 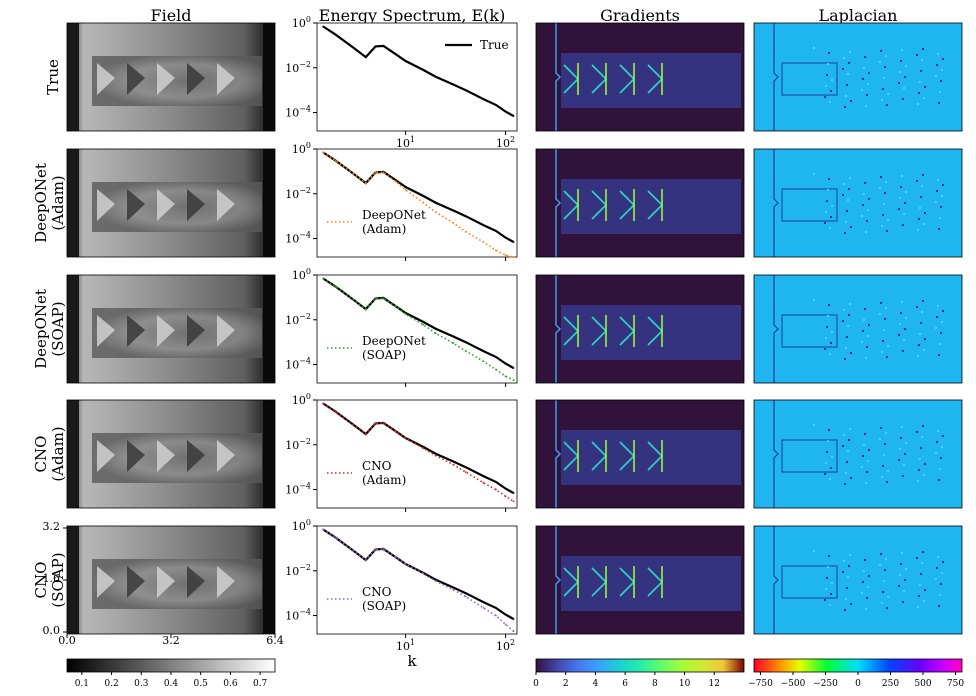 I want to click on jet-plume, so click(x=177, y=458).